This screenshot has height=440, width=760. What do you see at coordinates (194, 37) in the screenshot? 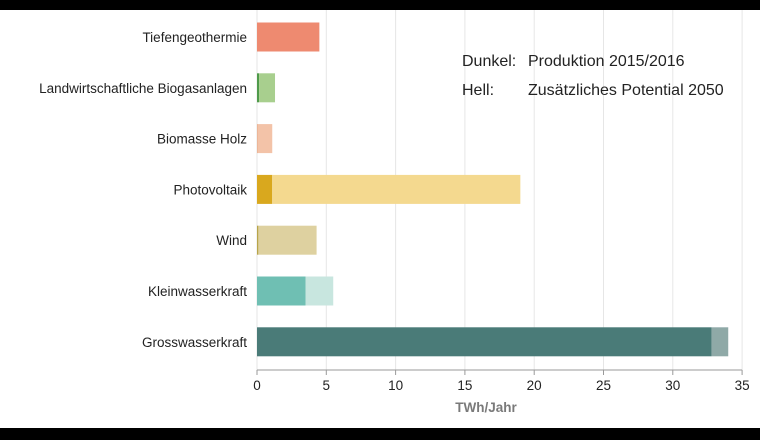
I see `category-label: Tiefengeothermie` at bounding box center [194, 37].